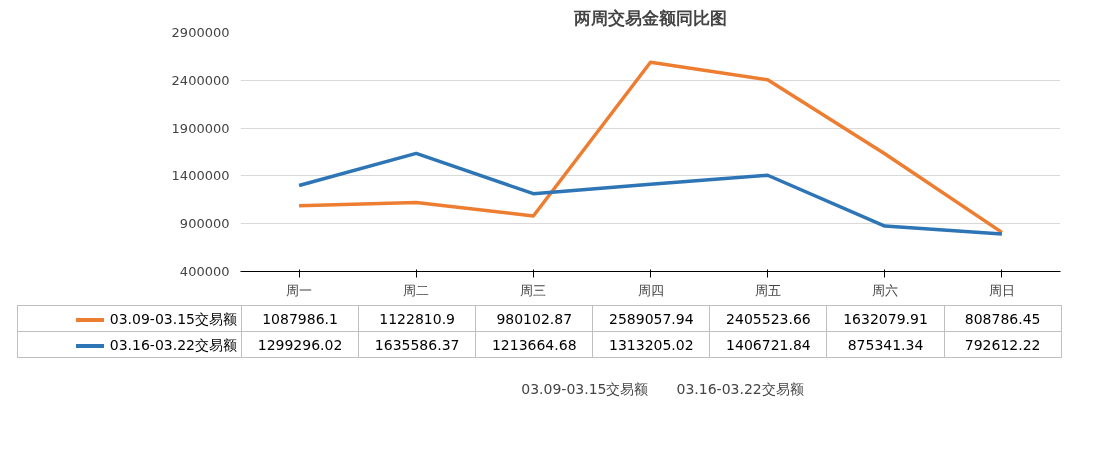 The image size is (1107, 456). I want to click on y-tick-label: 2400000, so click(200, 80).